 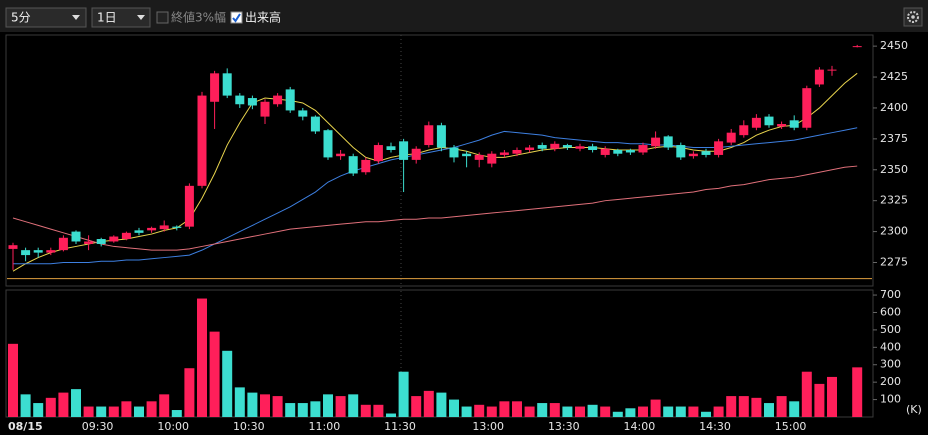 I want to click on x-tick-label: 13:30, so click(x=564, y=426).